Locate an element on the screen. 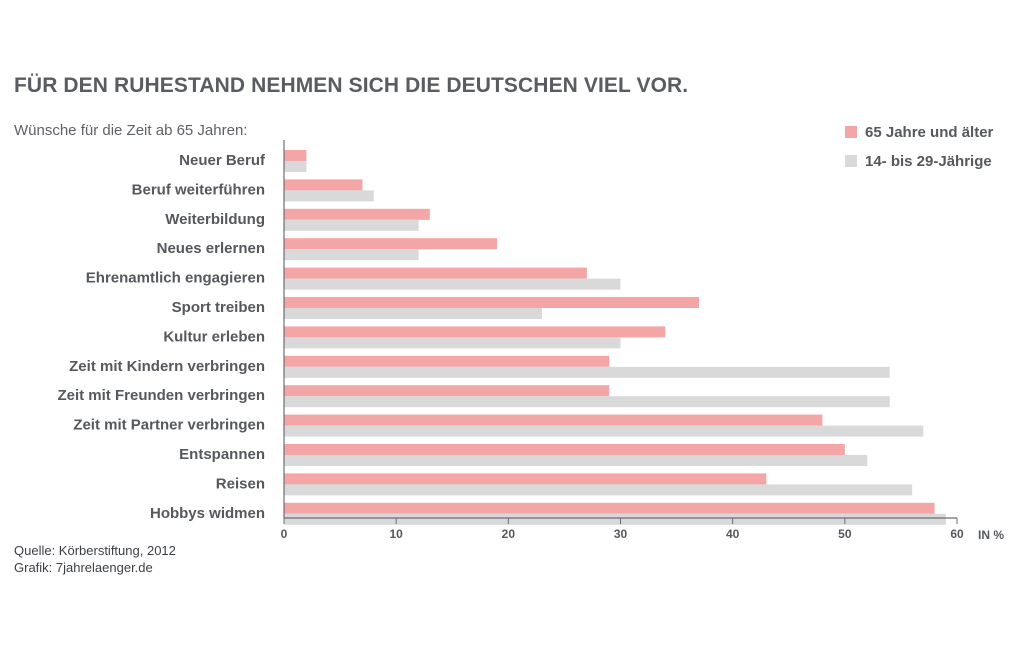 The width and height of the screenshot is (1024, 650). category-label: Sport treiben is located at coordinates (218, 307).